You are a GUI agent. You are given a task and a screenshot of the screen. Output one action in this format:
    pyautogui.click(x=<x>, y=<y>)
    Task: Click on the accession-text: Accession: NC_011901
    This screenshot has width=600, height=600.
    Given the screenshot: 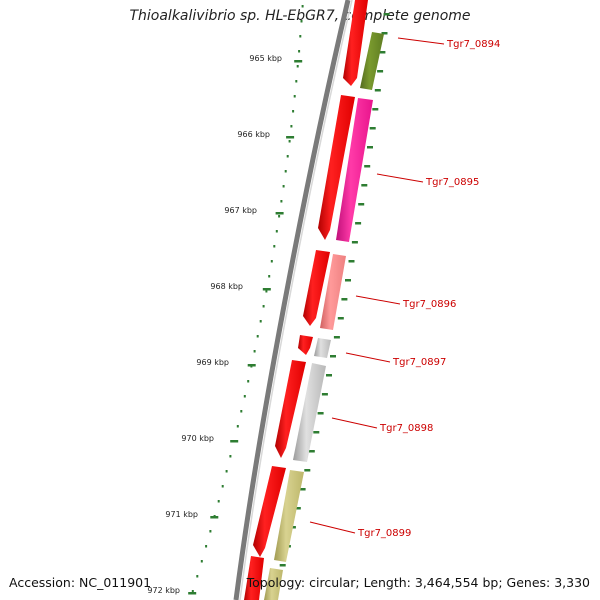 What is the action you would take?
    pyautogui.click(x=80, y=582)
    